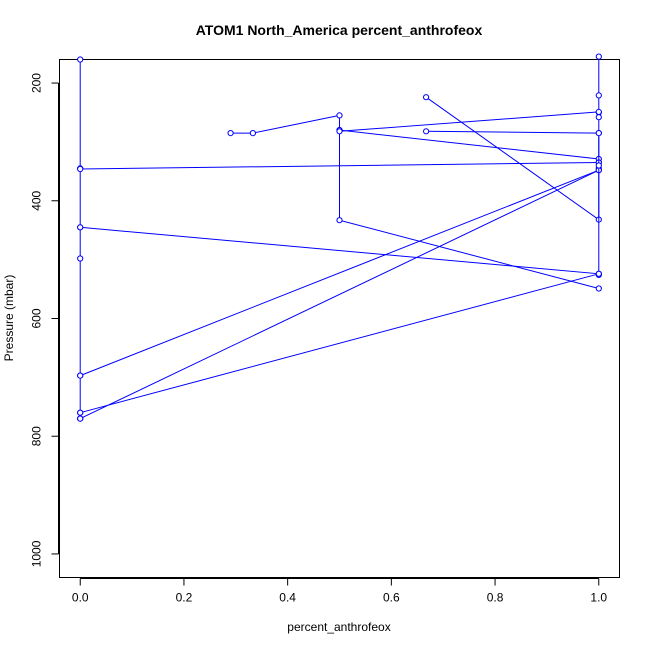 This screenshot has height=650, width=650. What do you see at coordinates (339, 591) in the screenshot?
I see `x-axis: 0.0 0.2 0.4 0.6 0.8 1.0` at bounding box center [339, 591].